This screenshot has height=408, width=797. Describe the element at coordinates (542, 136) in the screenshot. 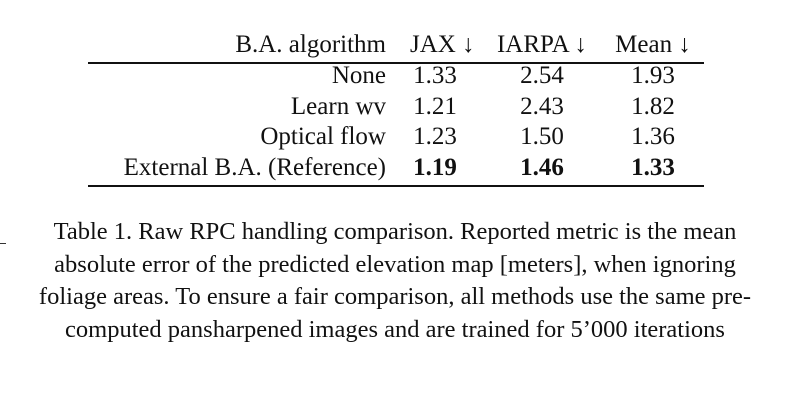

I see `iarpa-value: 1.50` at that location.